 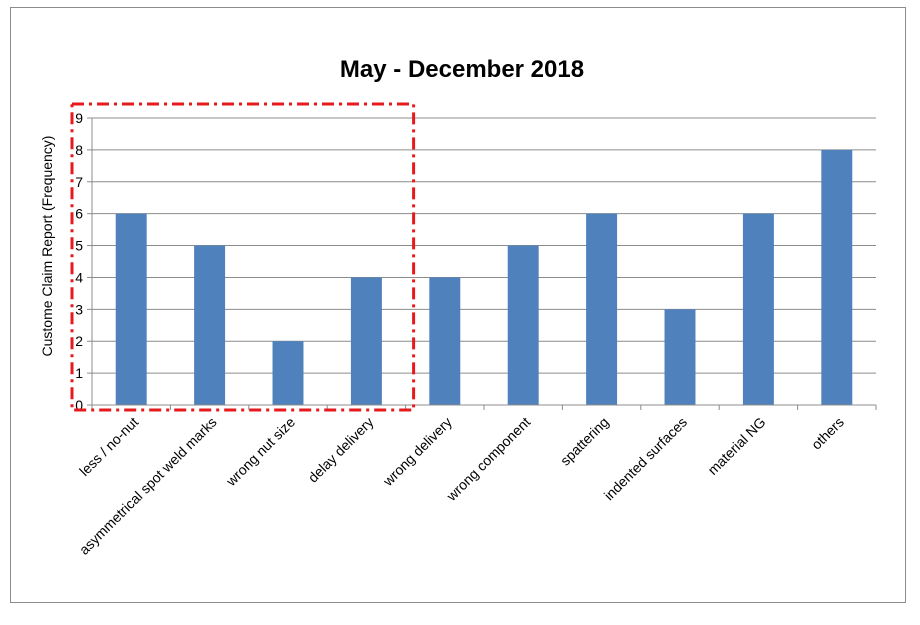 I want to click on chart-title: May - December 2018, so click(x=462, y=69).